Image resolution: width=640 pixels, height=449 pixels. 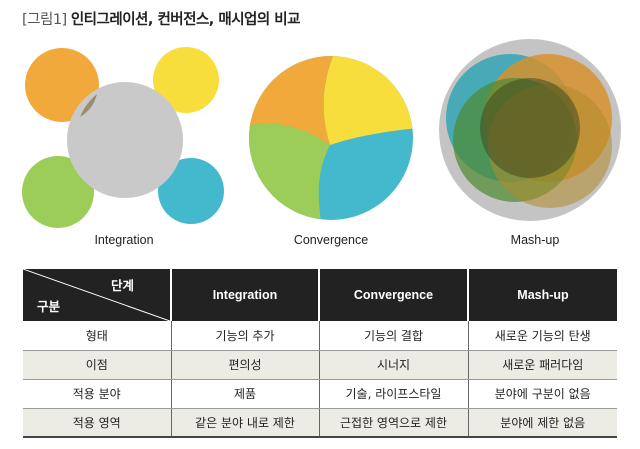 I want to click on row-label: 형태, so click(x=97, y=336).